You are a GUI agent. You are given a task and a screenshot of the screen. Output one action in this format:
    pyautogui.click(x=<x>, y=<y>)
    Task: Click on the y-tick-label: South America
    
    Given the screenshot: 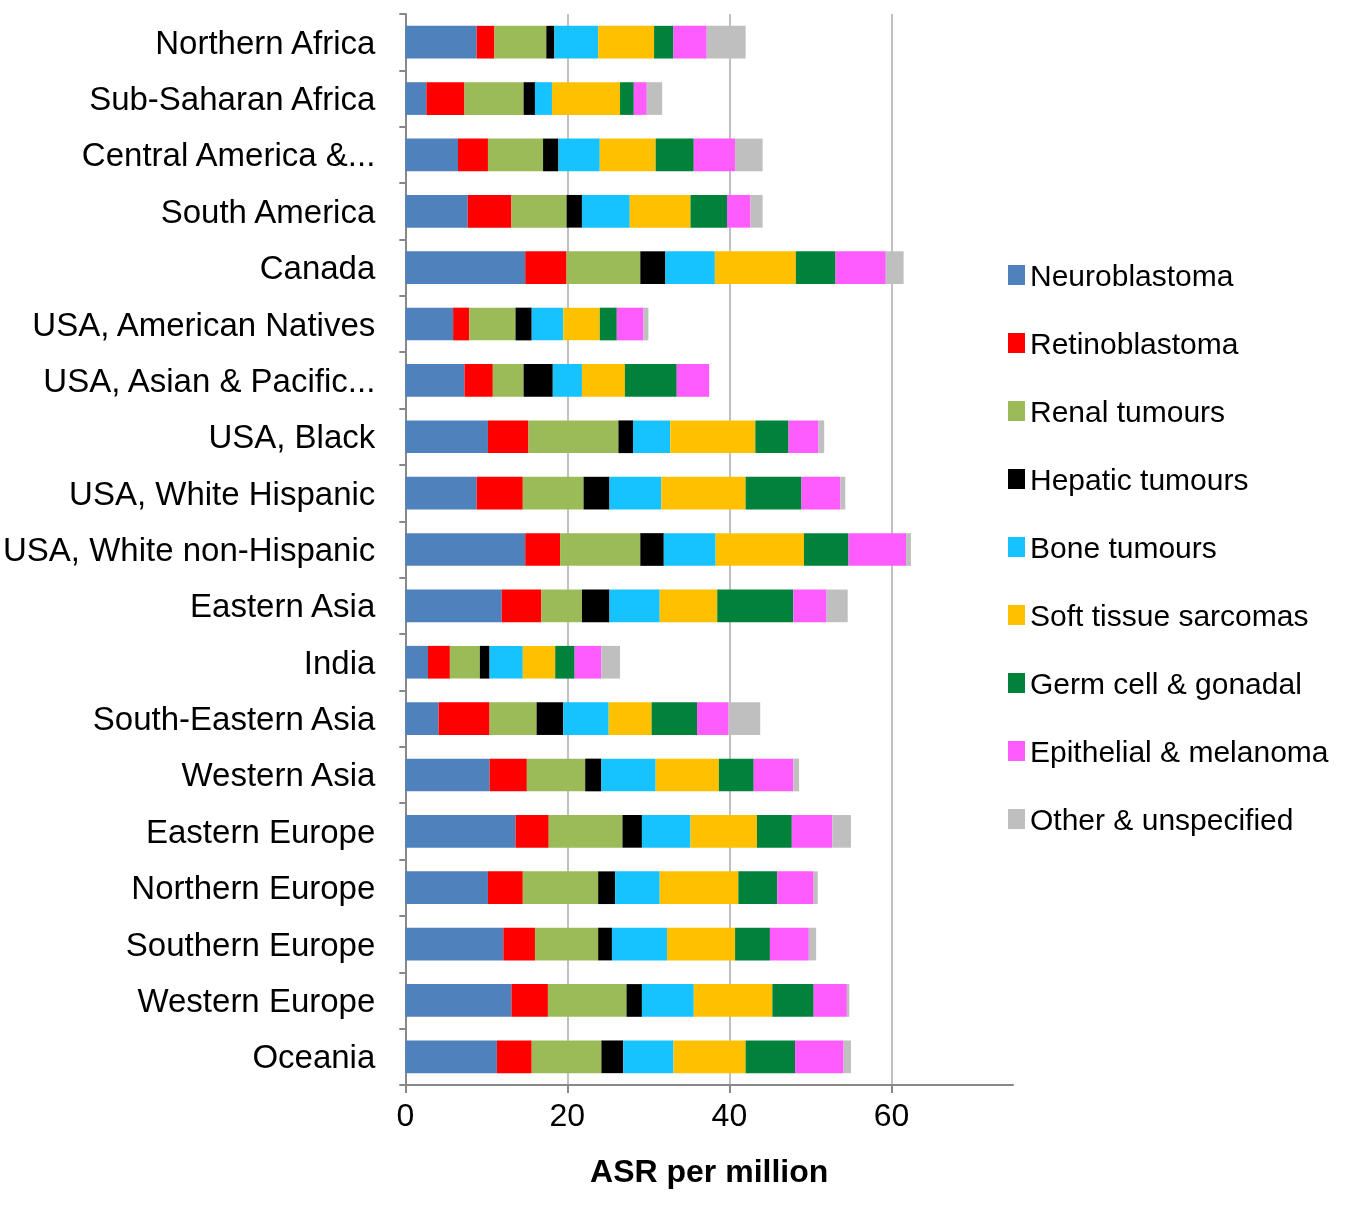 What is the action you would take?
    pyautogui.click(x=268, y=211)
    